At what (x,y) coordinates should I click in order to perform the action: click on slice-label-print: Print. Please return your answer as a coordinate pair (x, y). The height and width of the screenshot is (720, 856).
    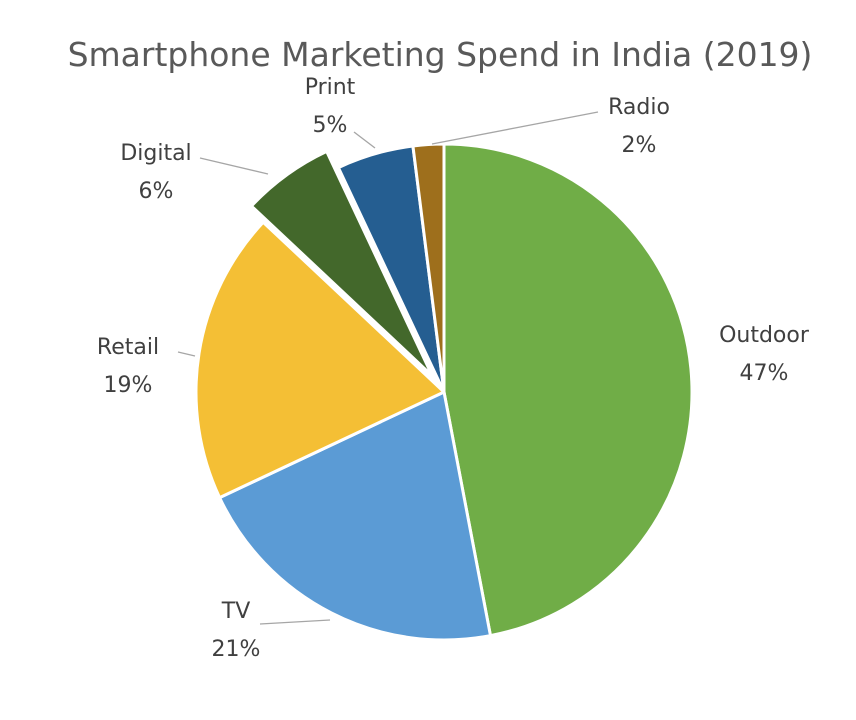
    Looking at the image, I should click on (330, 87).